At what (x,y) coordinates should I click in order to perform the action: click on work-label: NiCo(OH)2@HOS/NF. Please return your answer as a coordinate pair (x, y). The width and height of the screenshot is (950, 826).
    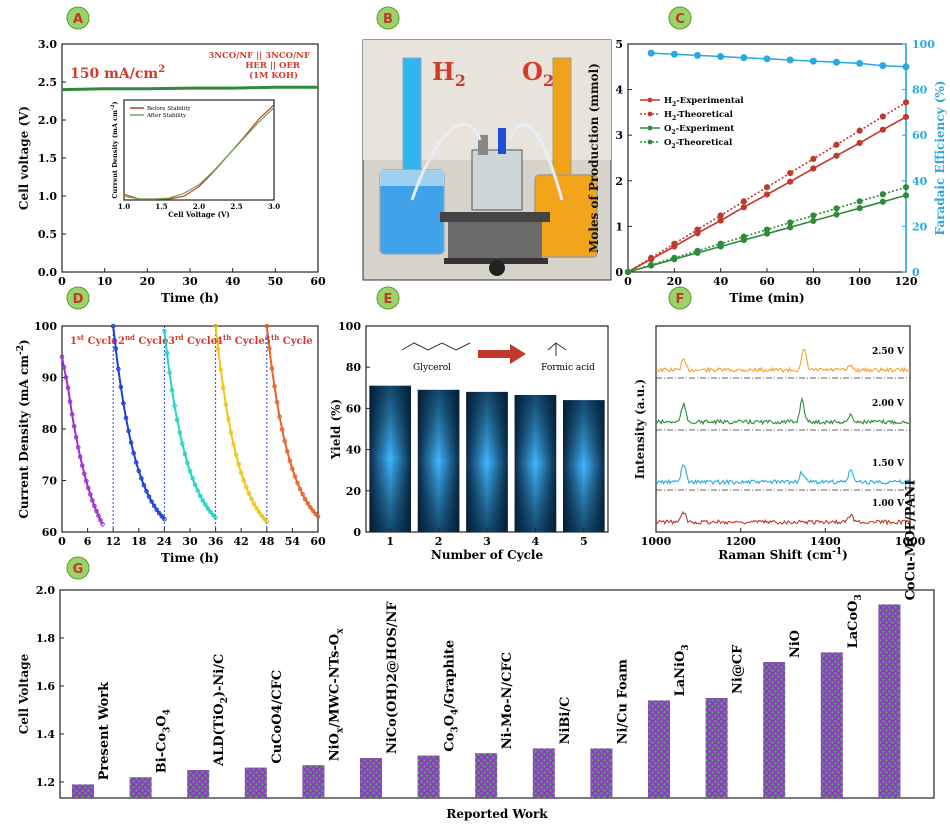
    Looking at the image, I should click on (392, 677).